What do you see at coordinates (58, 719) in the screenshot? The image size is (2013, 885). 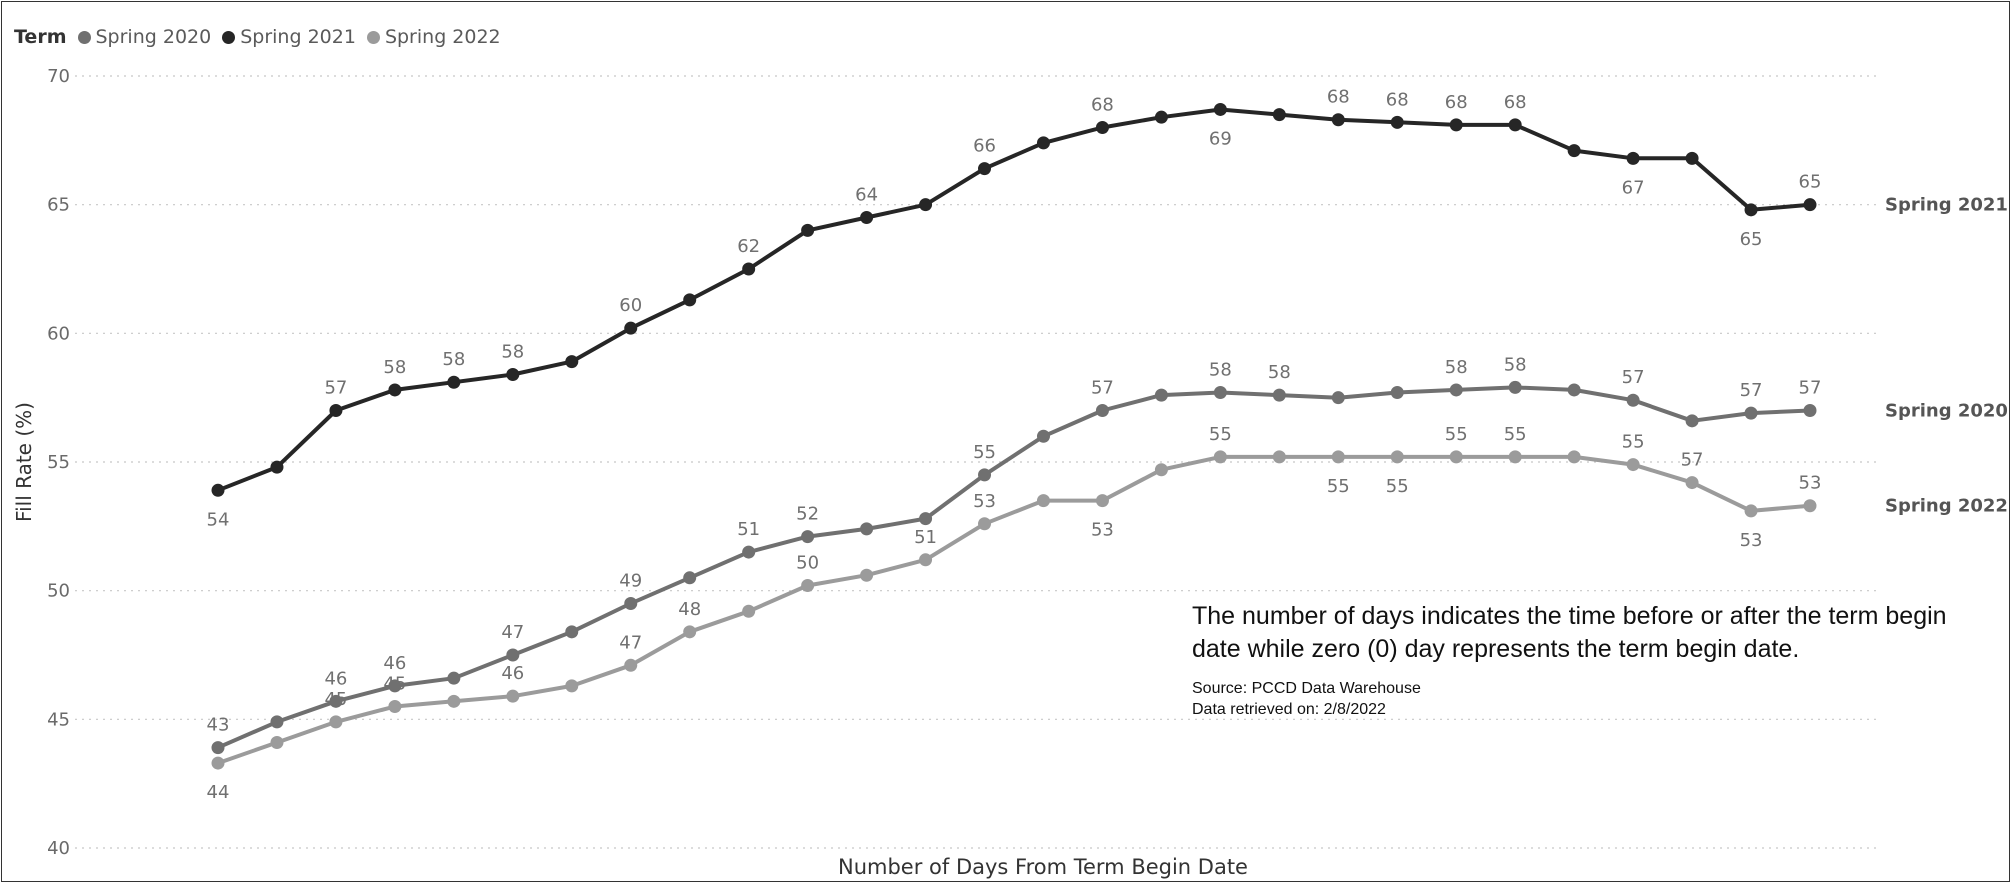 I see `y-tick-label: 45` at bounding box center [58, 719].